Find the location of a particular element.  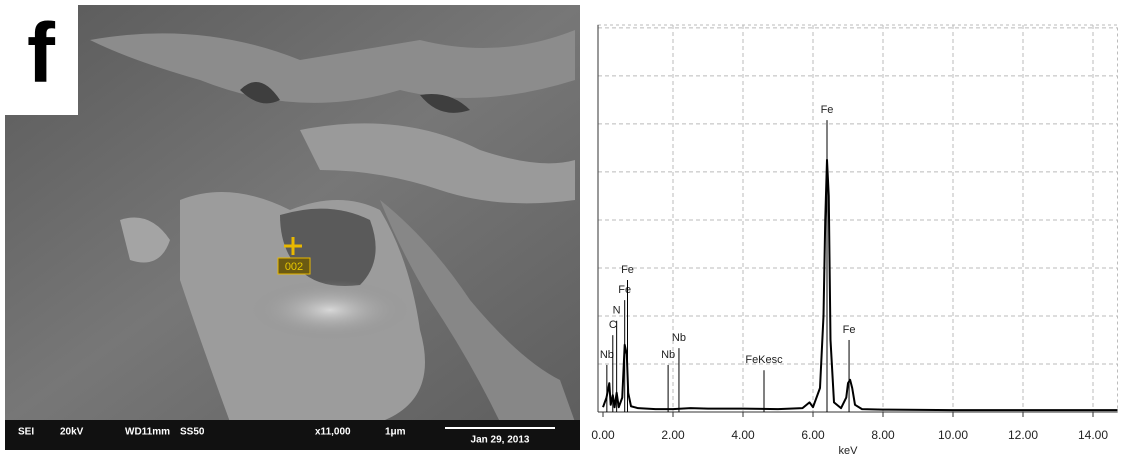

panel-label: f is located at coordinates (41, 53).